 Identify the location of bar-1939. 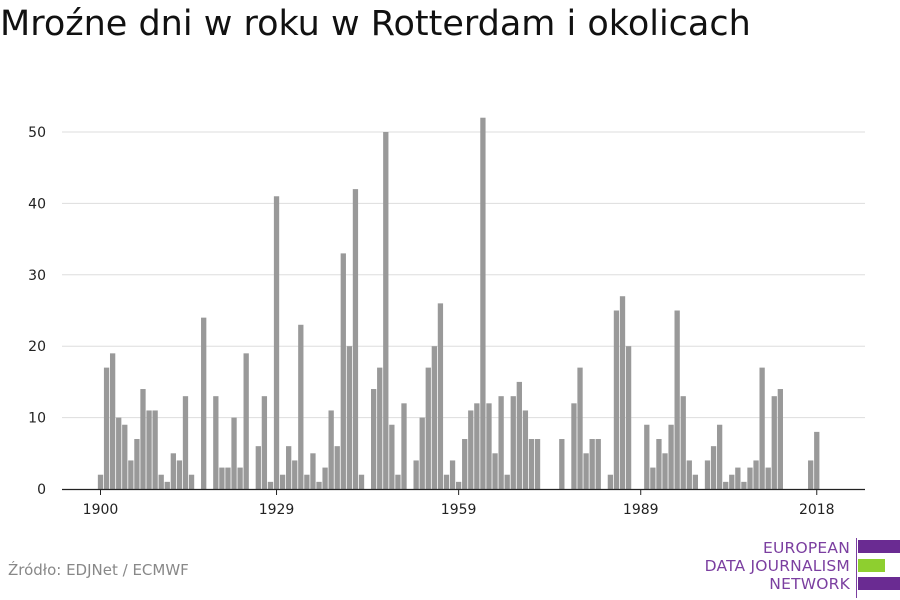
(337, 467).